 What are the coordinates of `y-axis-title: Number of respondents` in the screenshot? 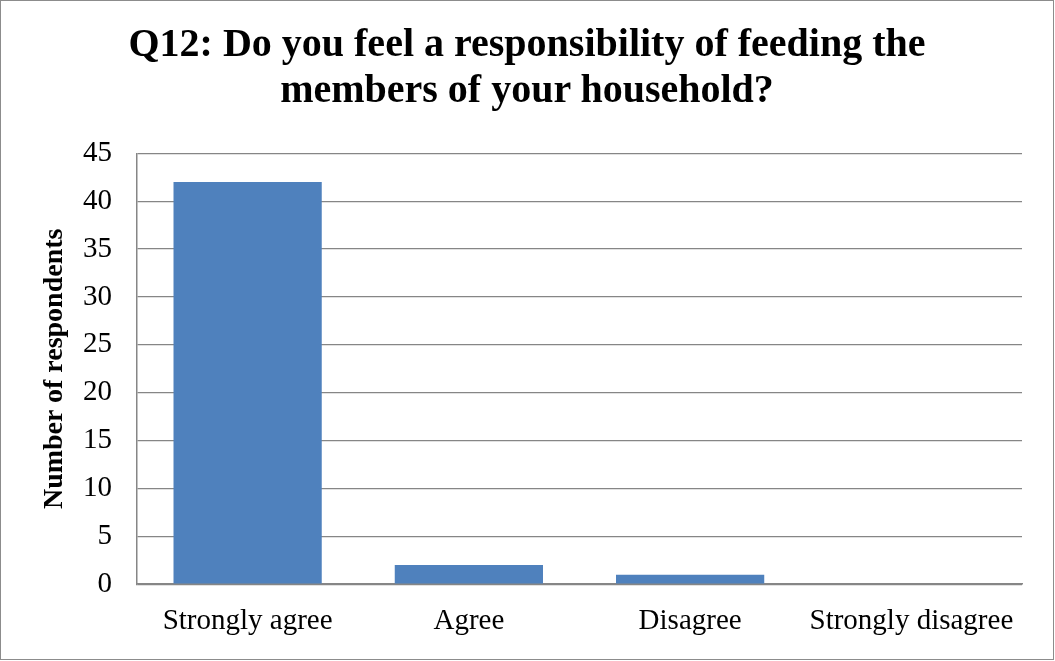 It's located at (53, 369).